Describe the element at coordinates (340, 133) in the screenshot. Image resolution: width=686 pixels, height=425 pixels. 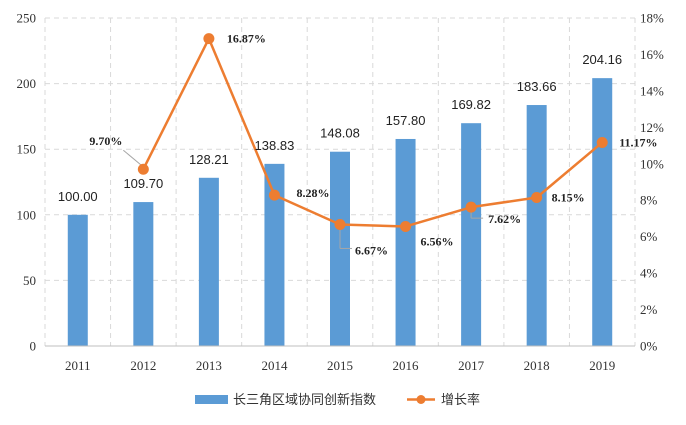
I see `bar-value-label: 148.08` at that location.